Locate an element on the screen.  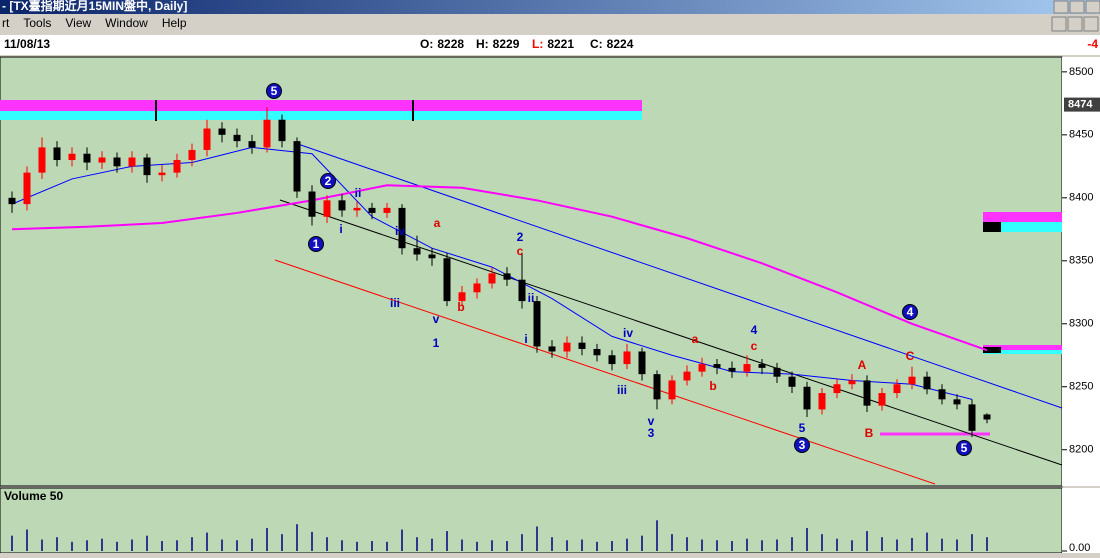
info-value: 8224 is located at coordinates (620, 44).